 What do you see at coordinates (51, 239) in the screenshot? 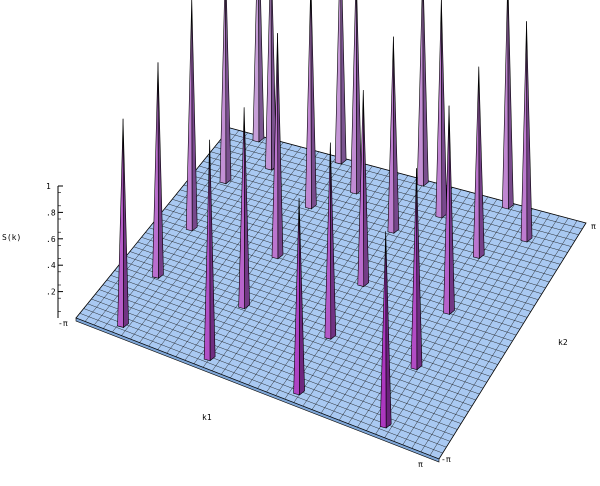
I see `z-tick-label: .6` at bounding box center [51, 239].